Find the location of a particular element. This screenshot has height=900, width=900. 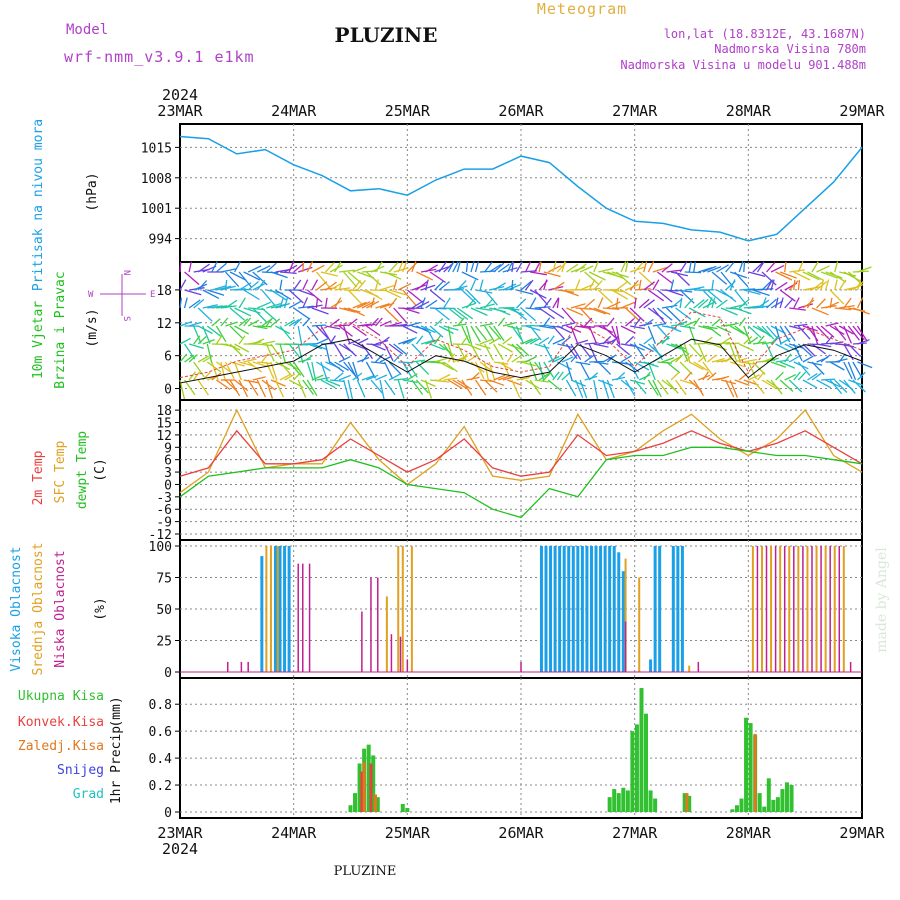

wind-tick-label: 0 is located at coordinates (168, 390).